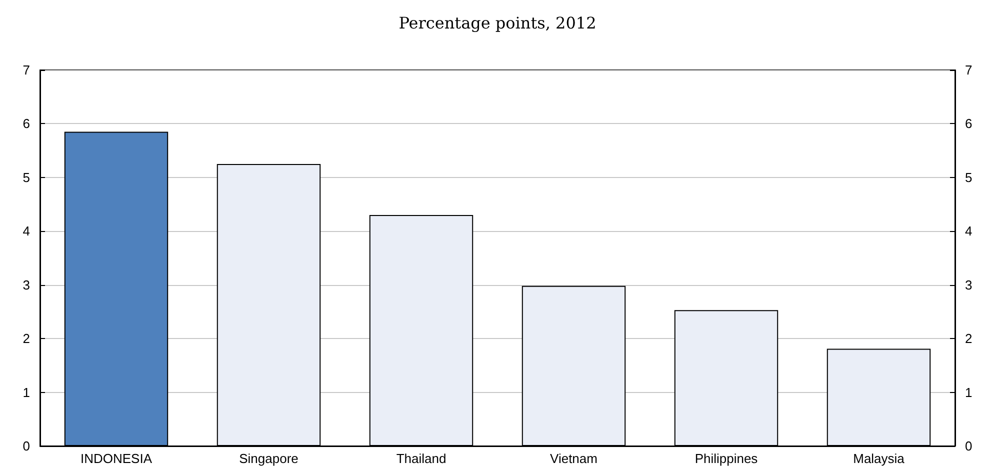 This screenshot has height=473, width=995. Describe the element at coordinates (879, 458) in the screenshot. I see `x-tick-label: Malaysia` at that location.